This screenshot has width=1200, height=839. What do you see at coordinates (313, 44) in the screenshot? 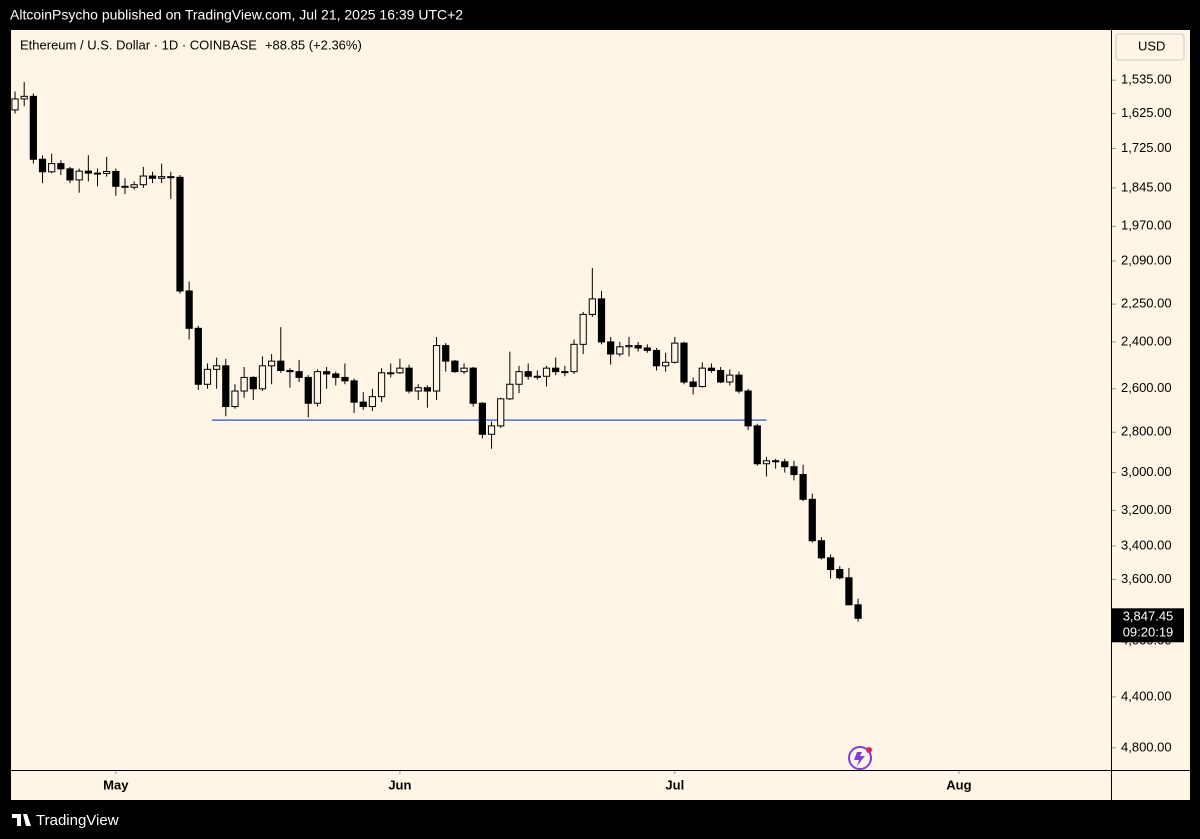
I see `price-change: +88.85 (+2.36%)` at bounding box center [313, 44].